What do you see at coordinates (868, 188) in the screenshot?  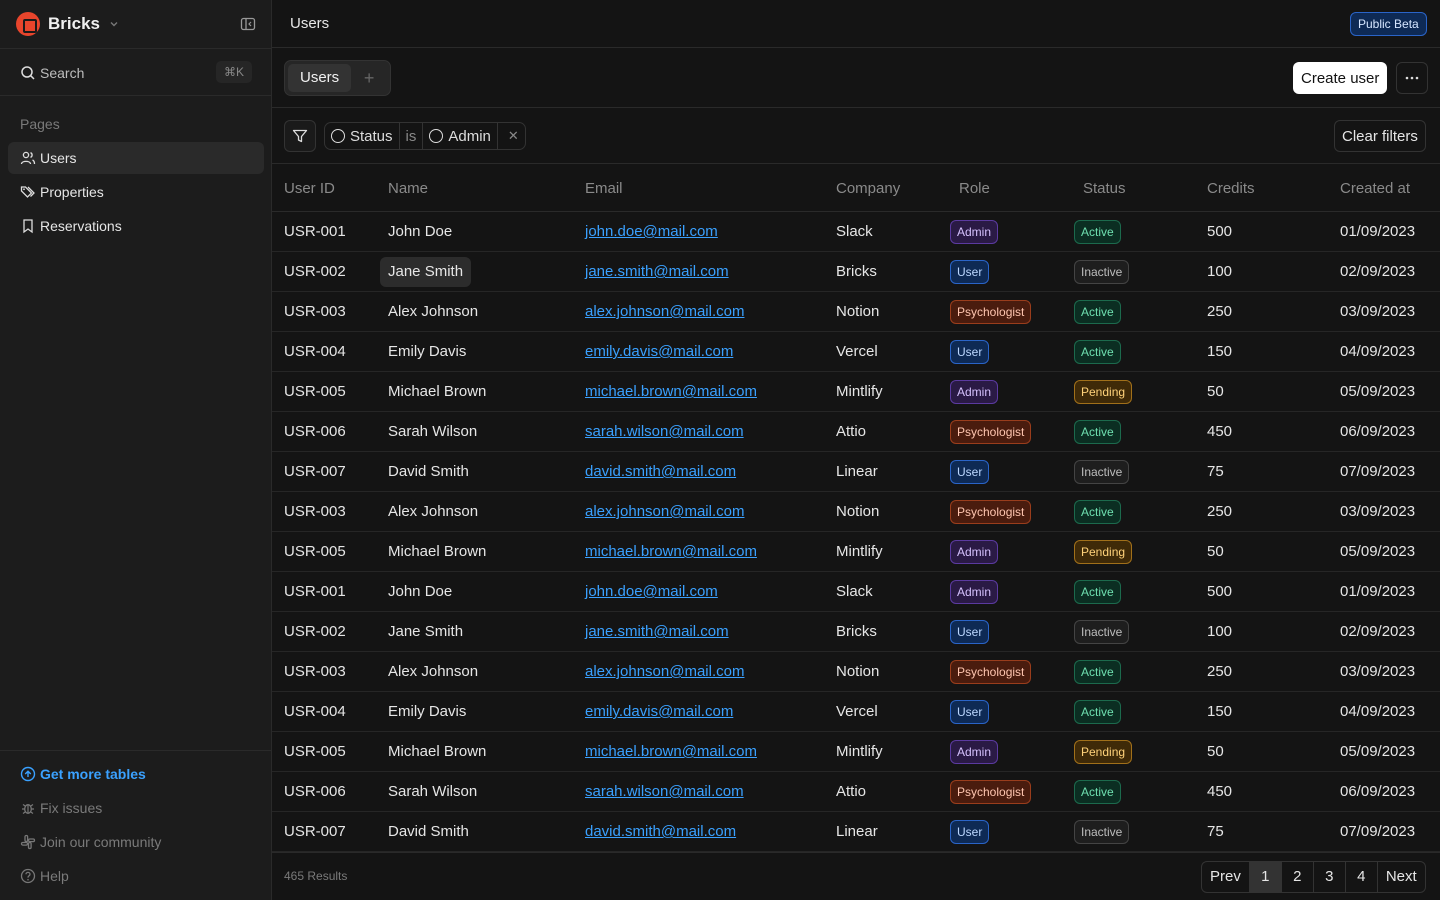 I see `column-header-company: Company` at bounding box center [868, 188].